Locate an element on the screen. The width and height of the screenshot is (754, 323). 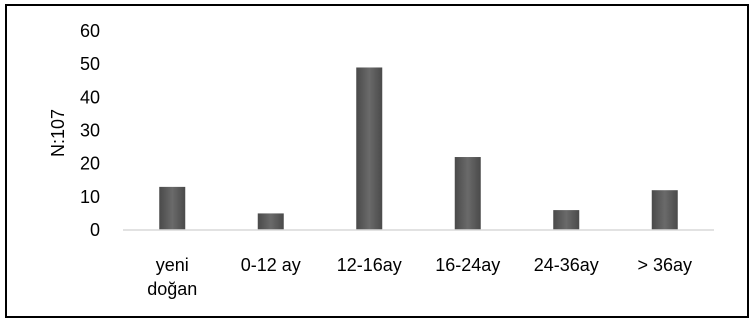
y-tick-label: 30 is located at coordinates (90, 131).